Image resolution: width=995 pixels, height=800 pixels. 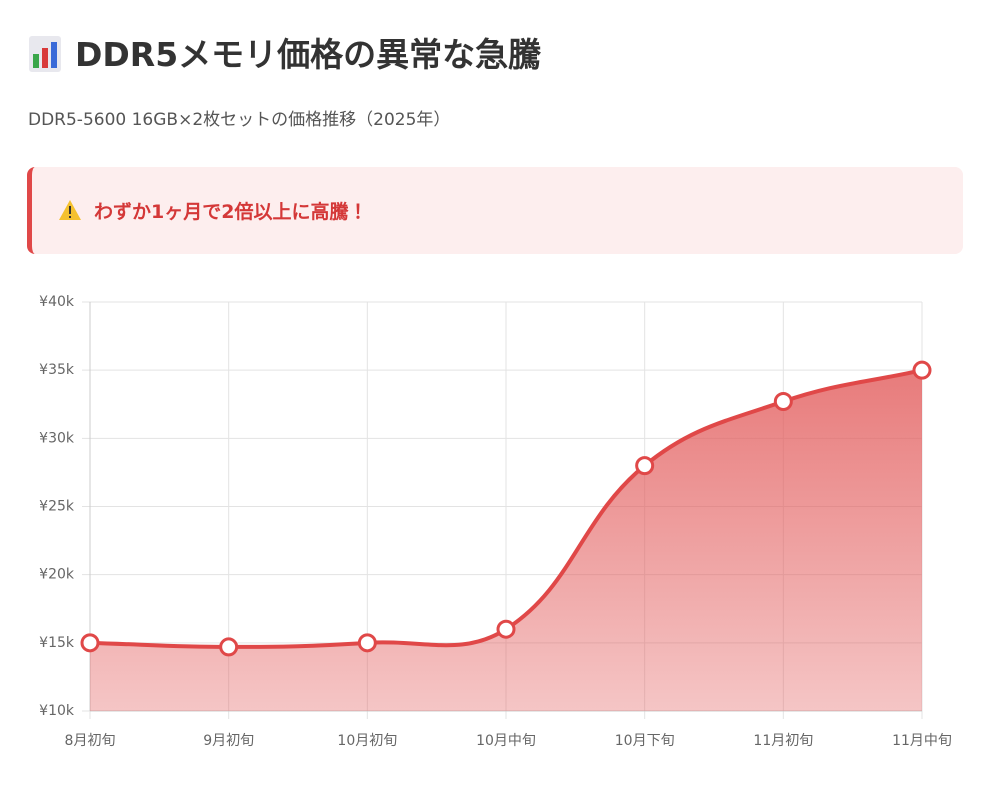 I want to click on y-tick-label: ¥40k, so click(x=57, y=302).